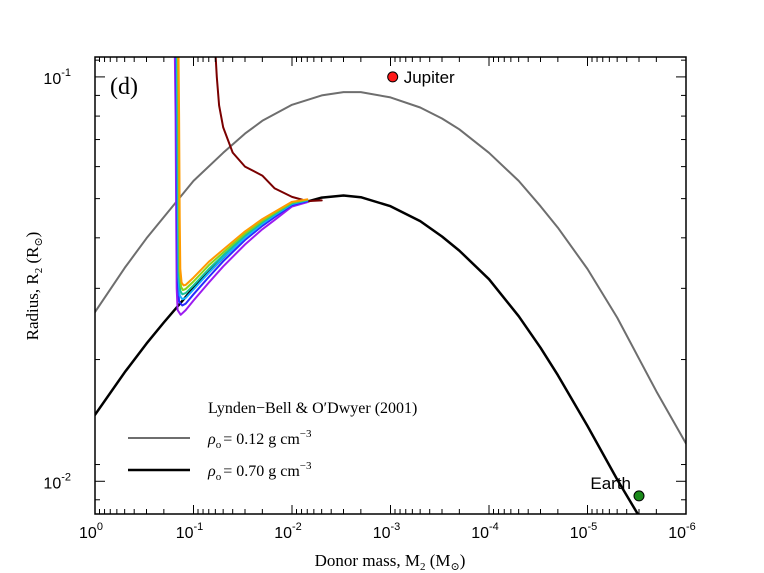 Image resolution: width=764 pixels, height=573 pixels. Describe the element at coordinates (312, 408) in the screenshot. I see `legend-title: Lynden−Bell & O′Dwyer (2001)` at that location.